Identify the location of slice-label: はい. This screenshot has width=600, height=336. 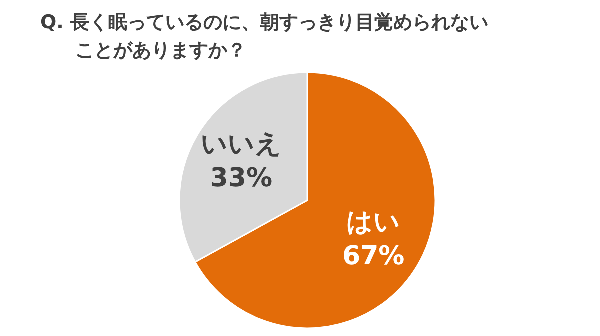
(373, 223).